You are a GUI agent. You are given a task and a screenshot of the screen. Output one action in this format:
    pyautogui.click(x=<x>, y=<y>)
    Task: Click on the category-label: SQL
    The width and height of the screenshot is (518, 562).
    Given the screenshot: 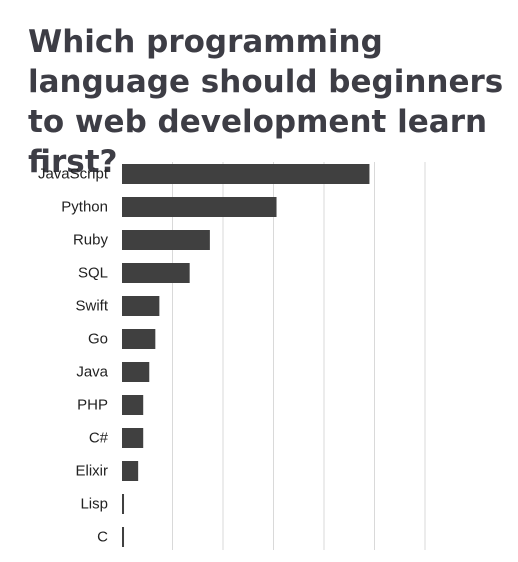 What is the action you would take?
    pyautogui.click(x=93, y=273)
    